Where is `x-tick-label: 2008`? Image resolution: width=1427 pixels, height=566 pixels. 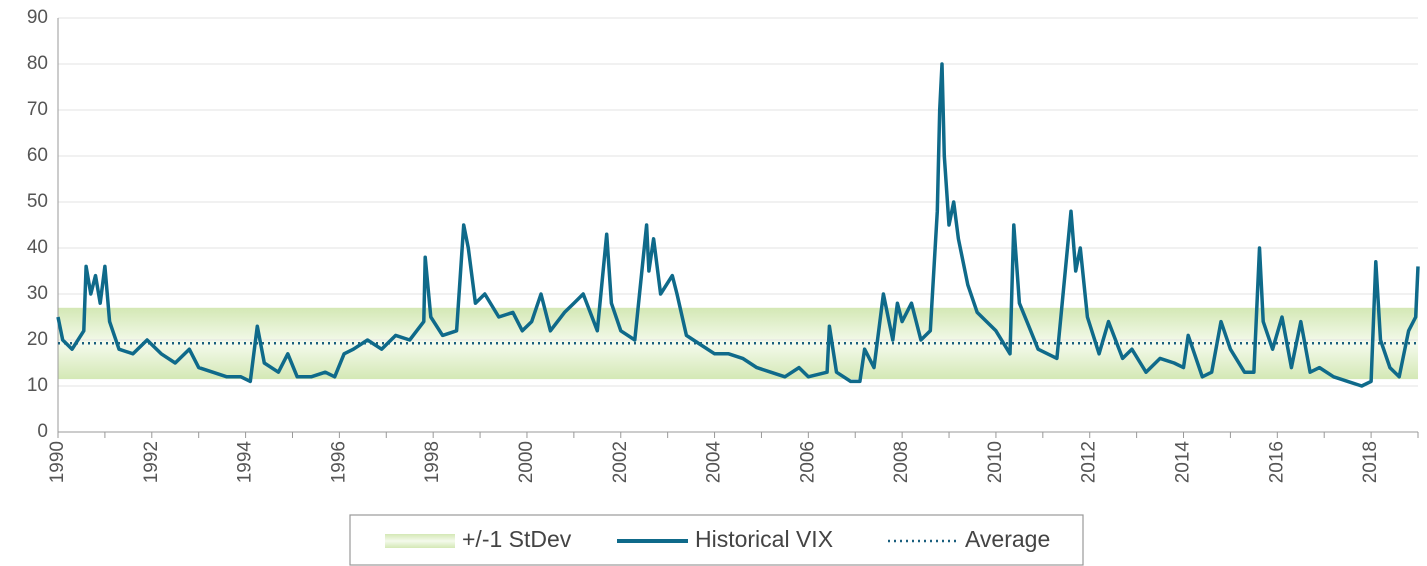
x-tick-label: 2008 is located at coordinates (901, 462).